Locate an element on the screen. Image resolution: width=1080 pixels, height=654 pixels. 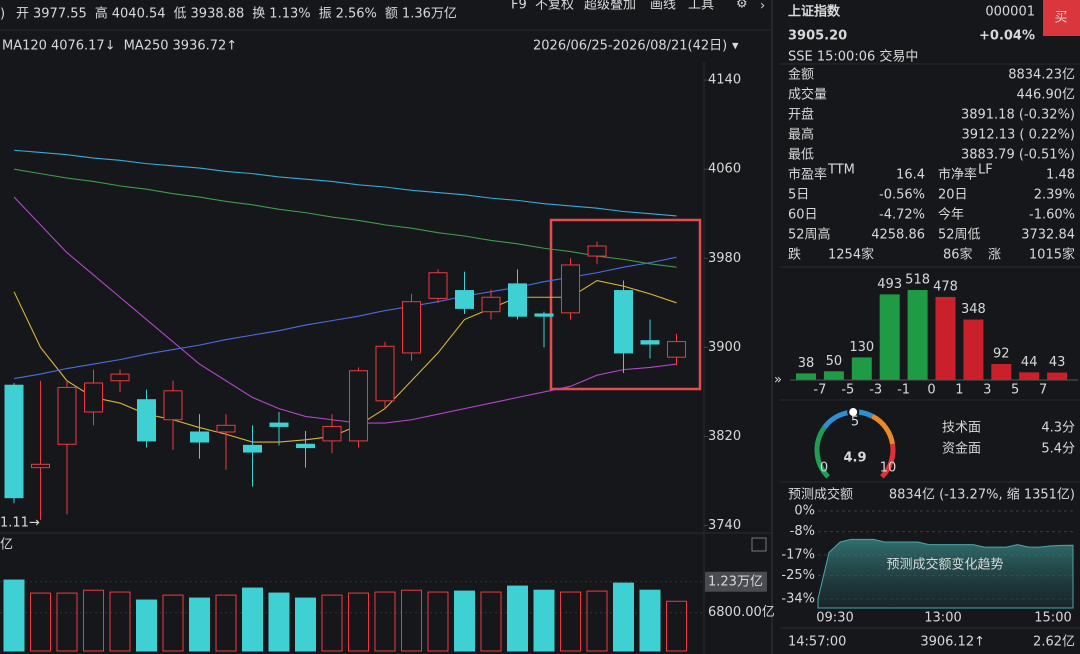
y-tick-label: 6800.00亿 is located at coordinates (741, 612).